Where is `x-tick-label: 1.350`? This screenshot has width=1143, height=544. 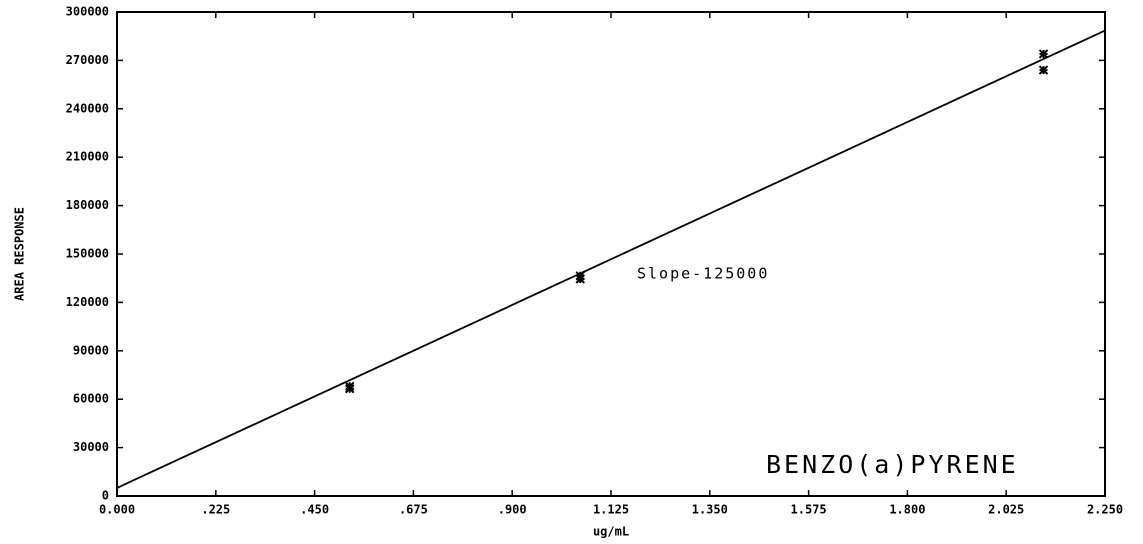
x-tick-label: 1.350 is located at coordinates (710, 510).